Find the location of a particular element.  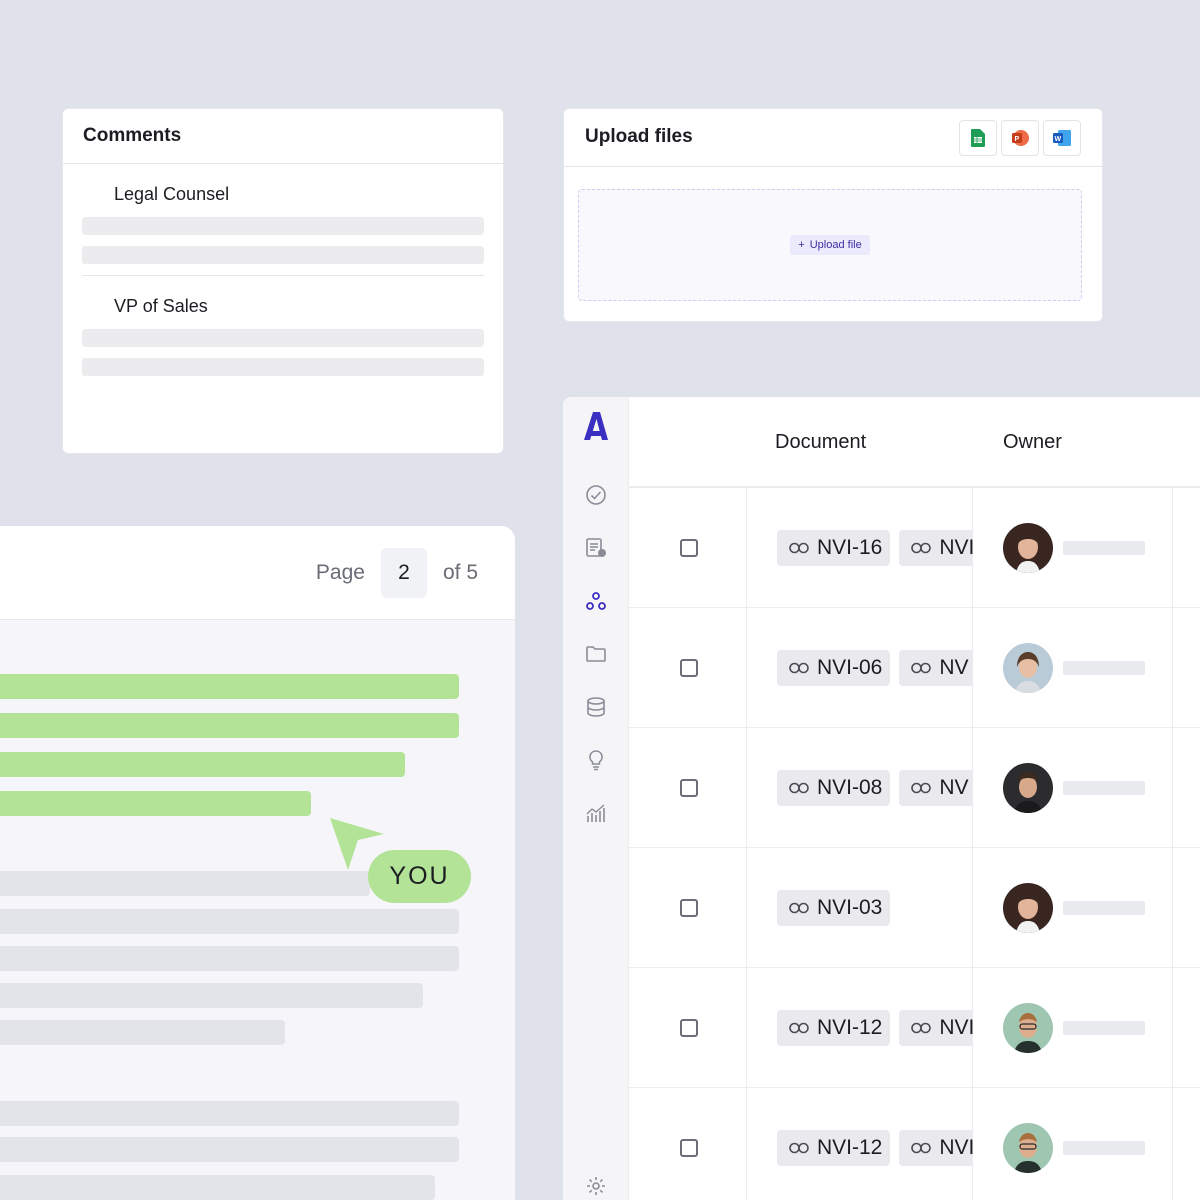

word-icon: W is located at coordinates (1062, 138).